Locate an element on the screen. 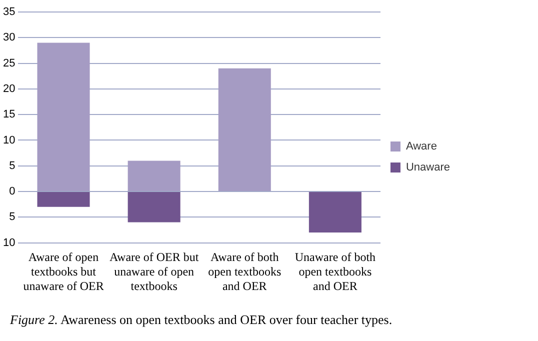 This screenshot has width=538, height=341. caption: Figure 2. Awareness on open textbooks and OER over four teacher types. is located at coordinates (201, 320).